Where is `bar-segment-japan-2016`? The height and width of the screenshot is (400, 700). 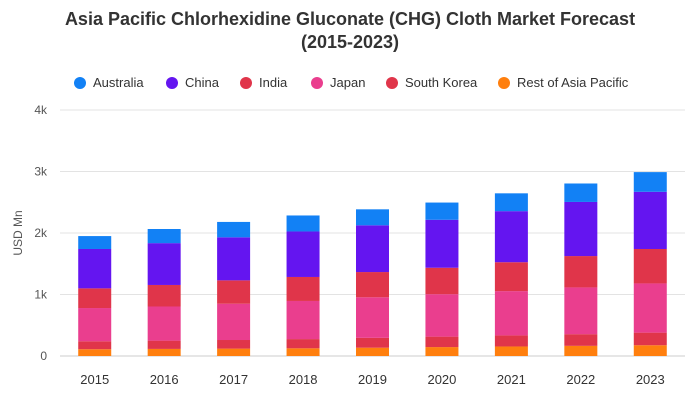 bar-segment-japan-2016 is located at coordinates (164, 323).